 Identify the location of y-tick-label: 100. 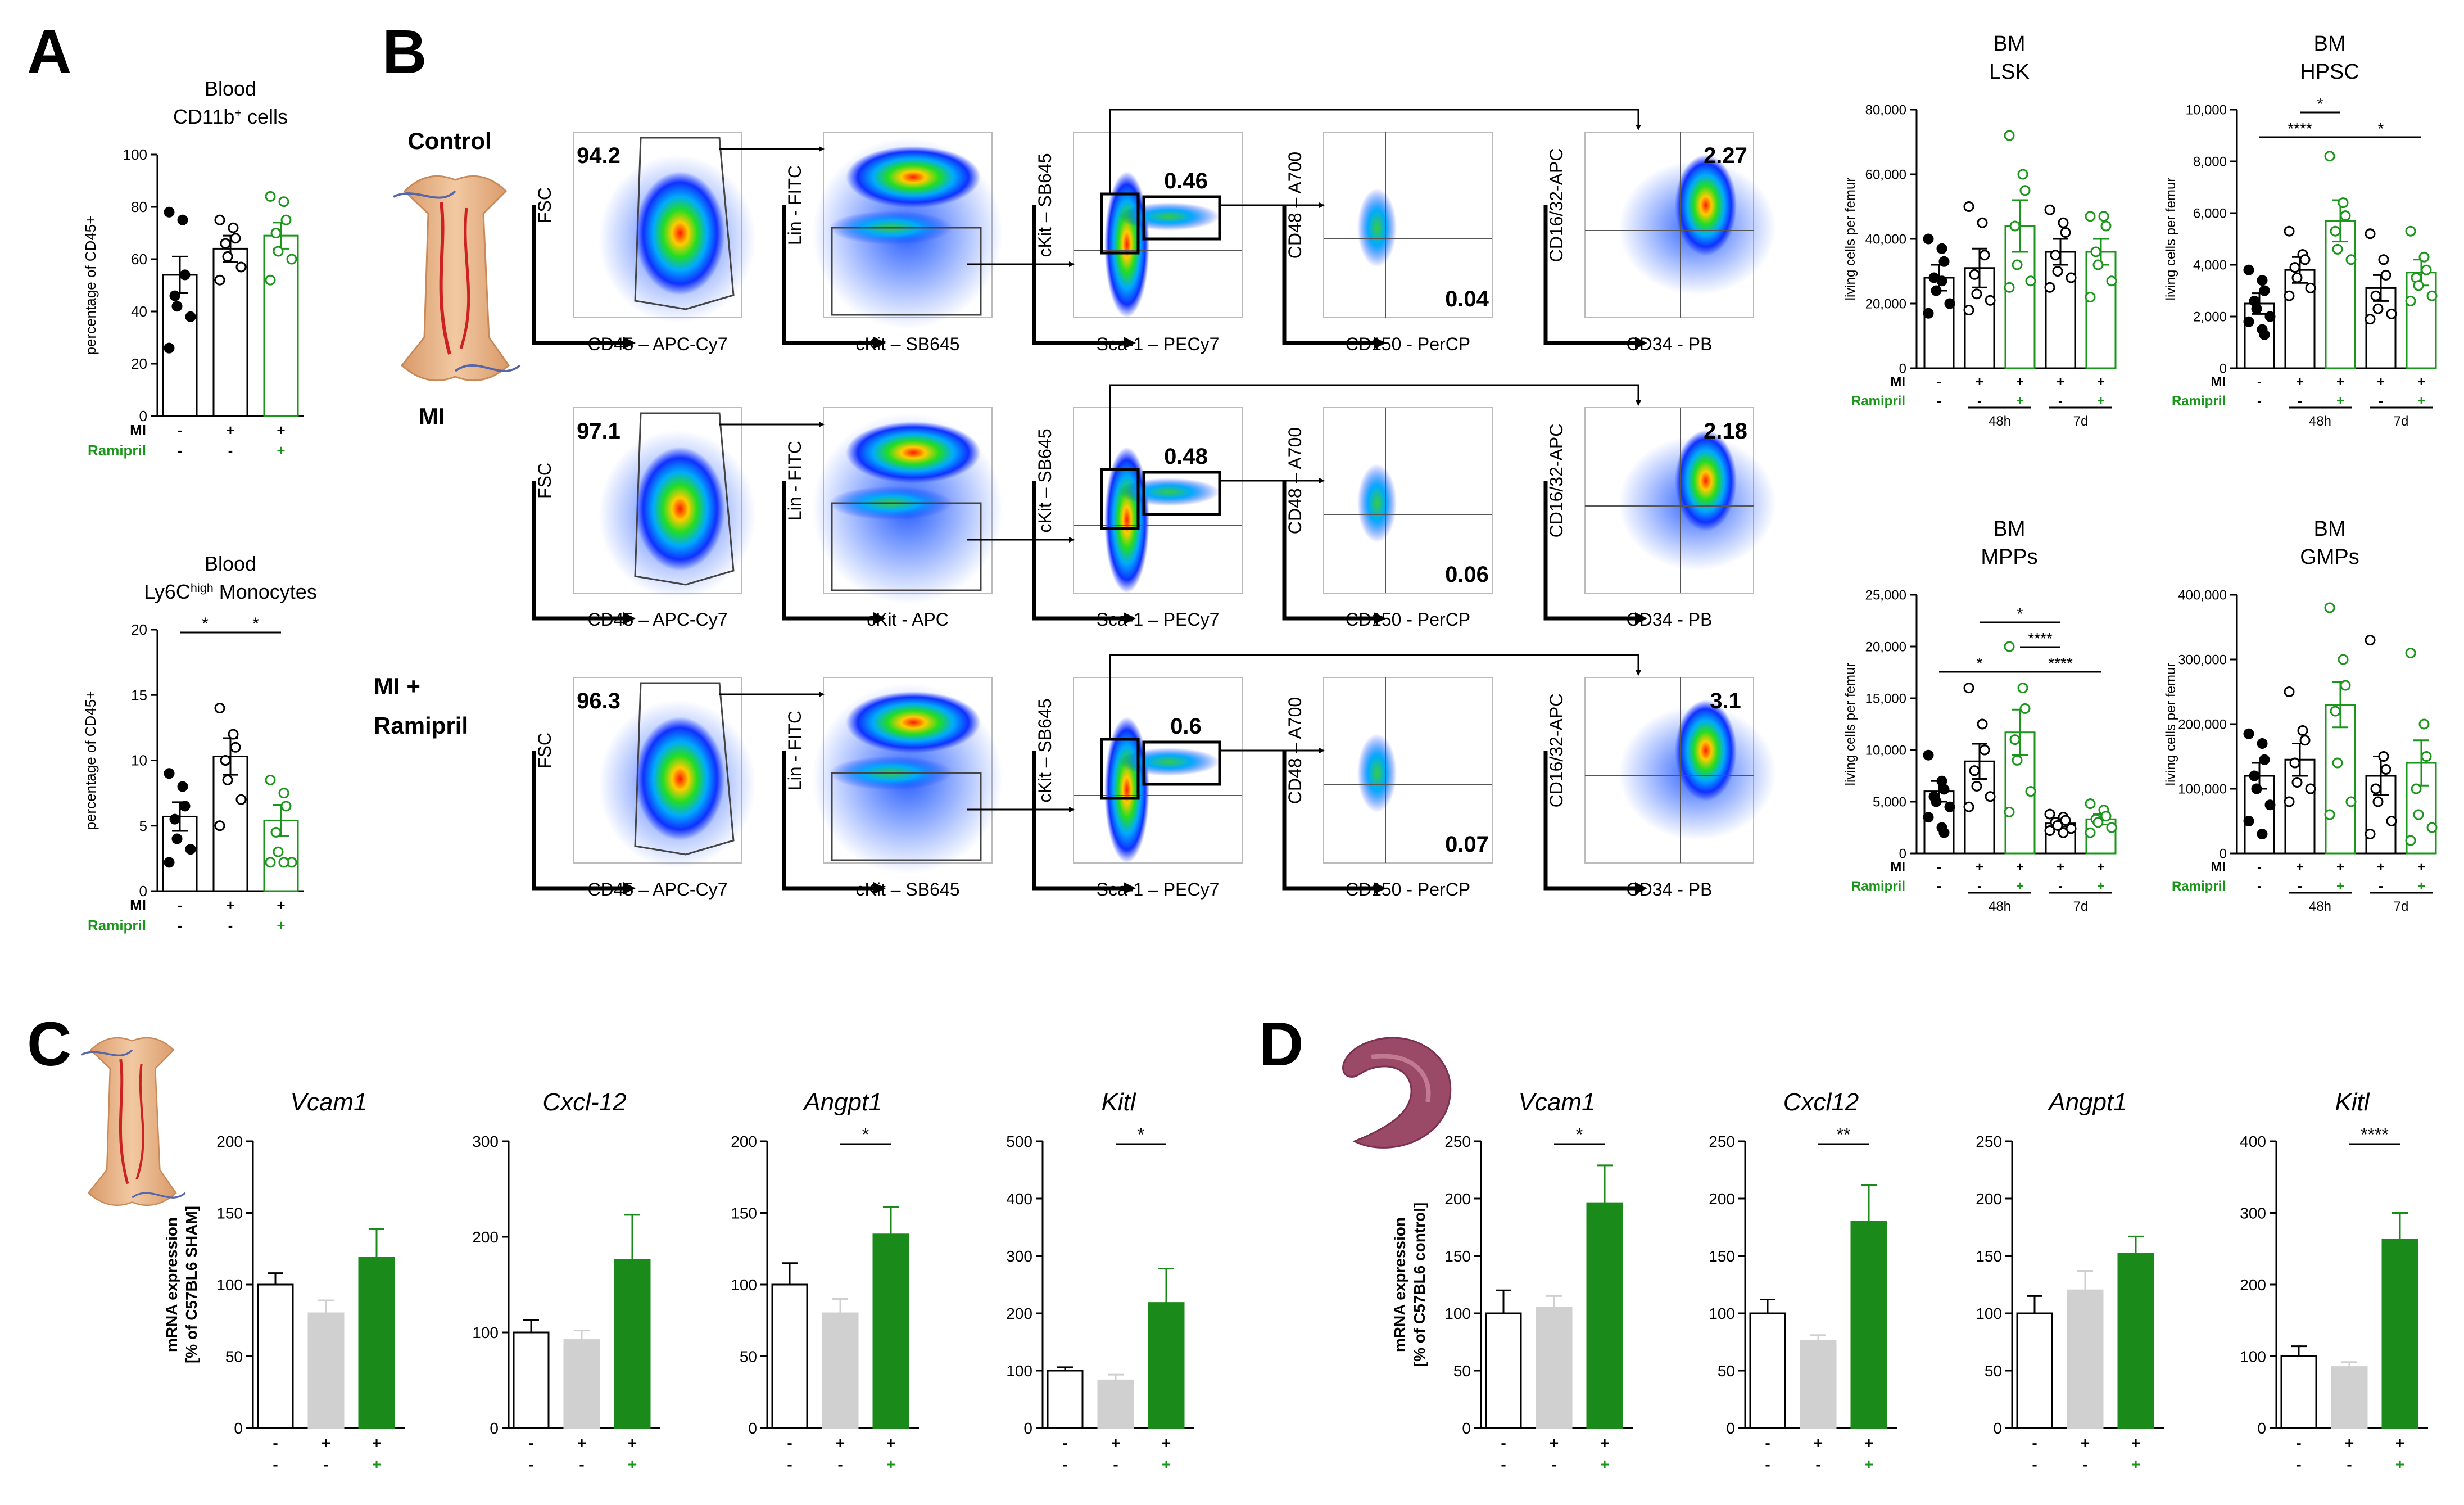
(1019, 1371).